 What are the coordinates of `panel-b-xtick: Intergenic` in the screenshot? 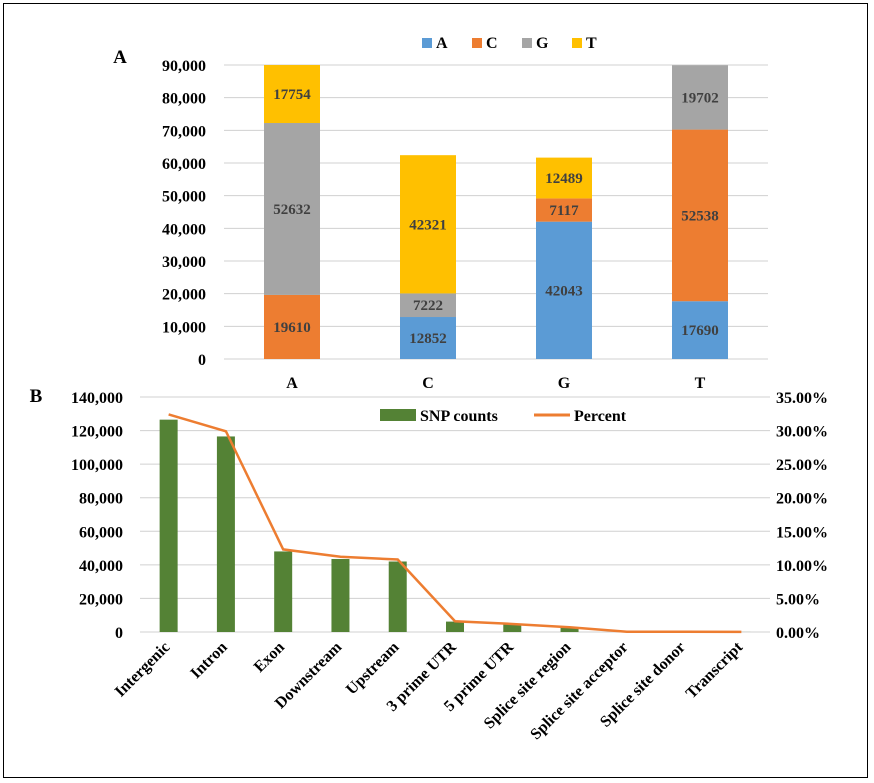 It's located at (143, 670).